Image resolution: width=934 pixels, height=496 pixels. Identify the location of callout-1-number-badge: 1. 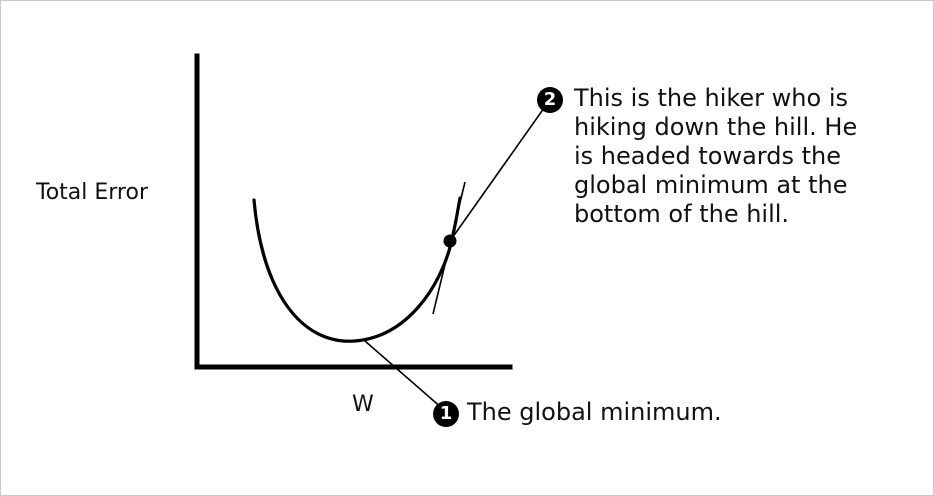
(446, 414).